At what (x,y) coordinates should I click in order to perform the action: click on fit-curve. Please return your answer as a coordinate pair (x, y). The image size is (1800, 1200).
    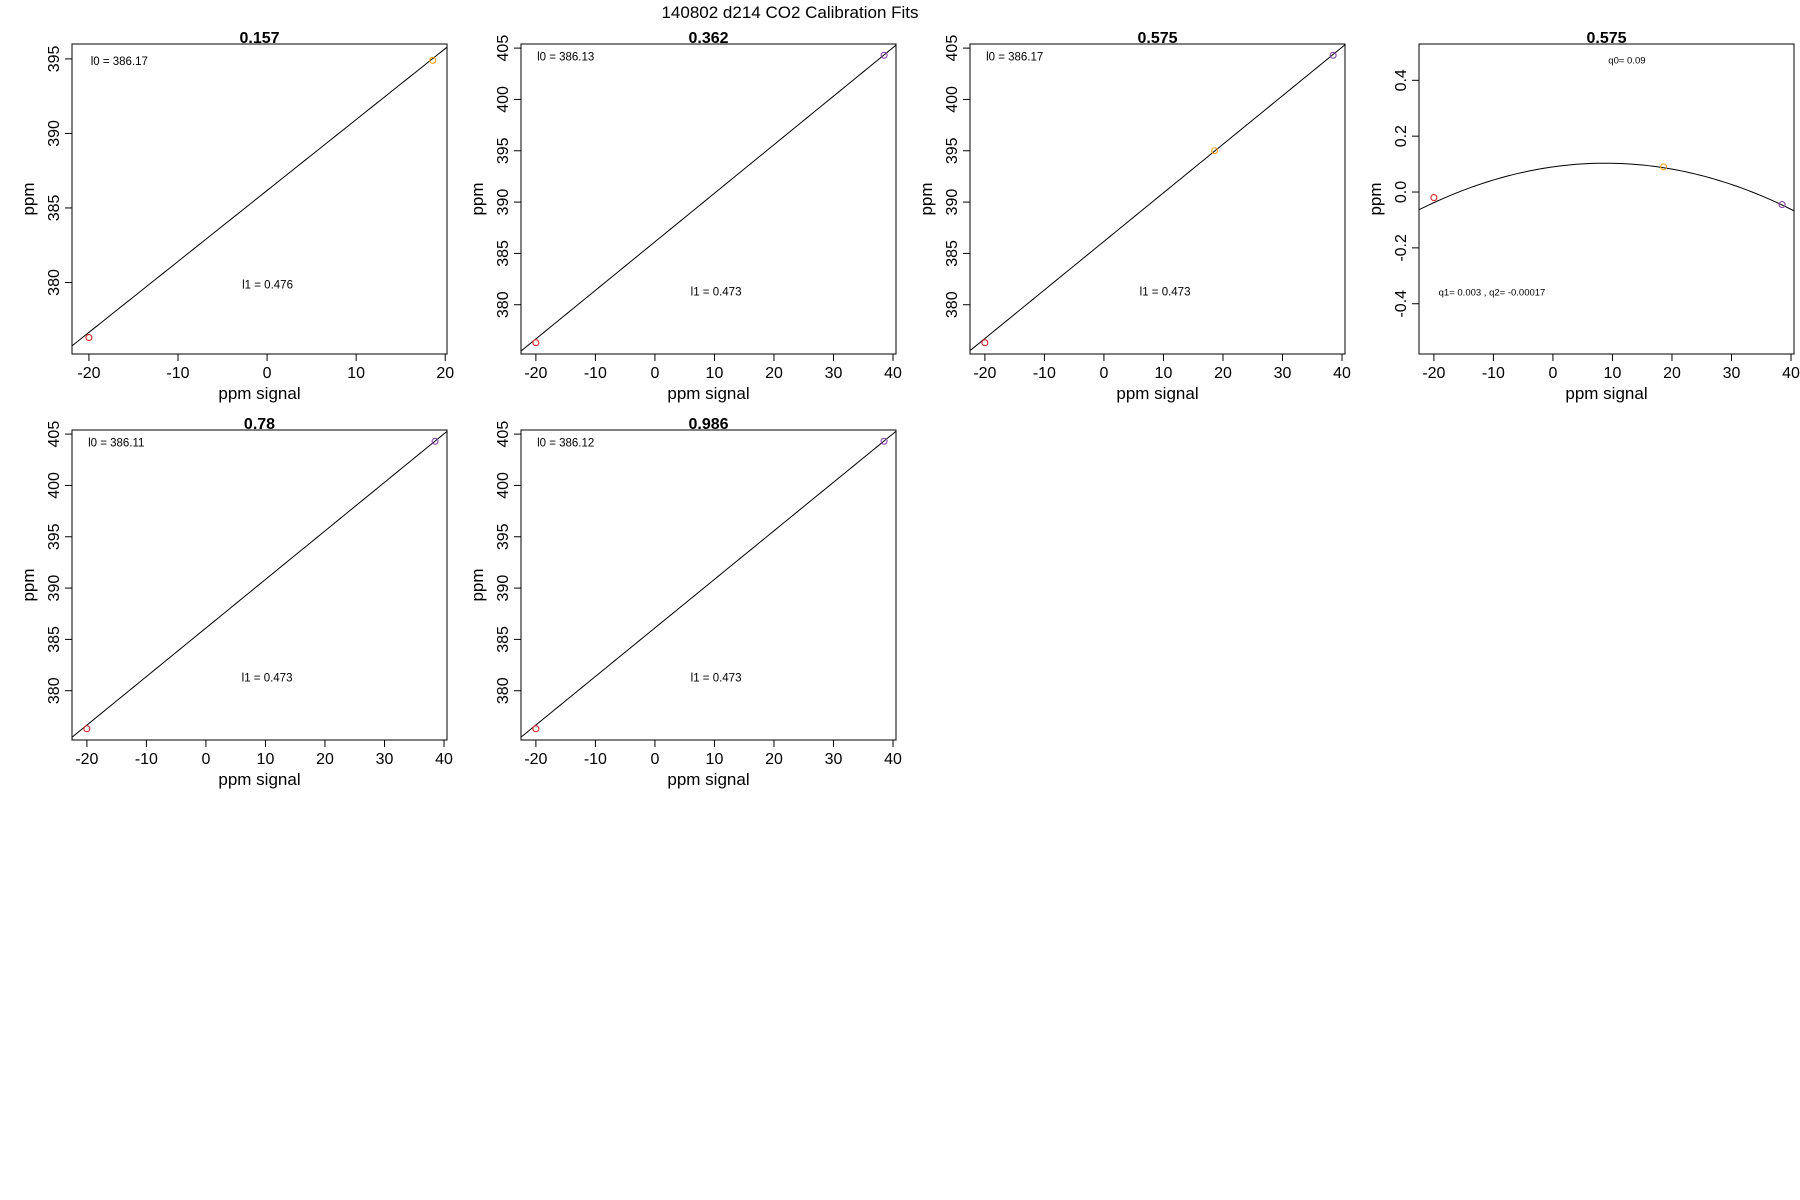
    Looking at the image, I should click on (1606, 187).